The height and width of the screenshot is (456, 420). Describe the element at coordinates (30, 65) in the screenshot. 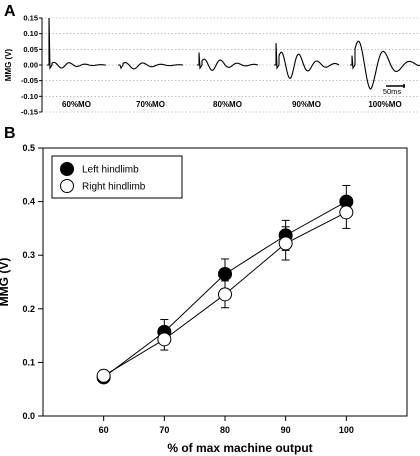

I see `panel-a-y-tick-label: 0.00` at that location.